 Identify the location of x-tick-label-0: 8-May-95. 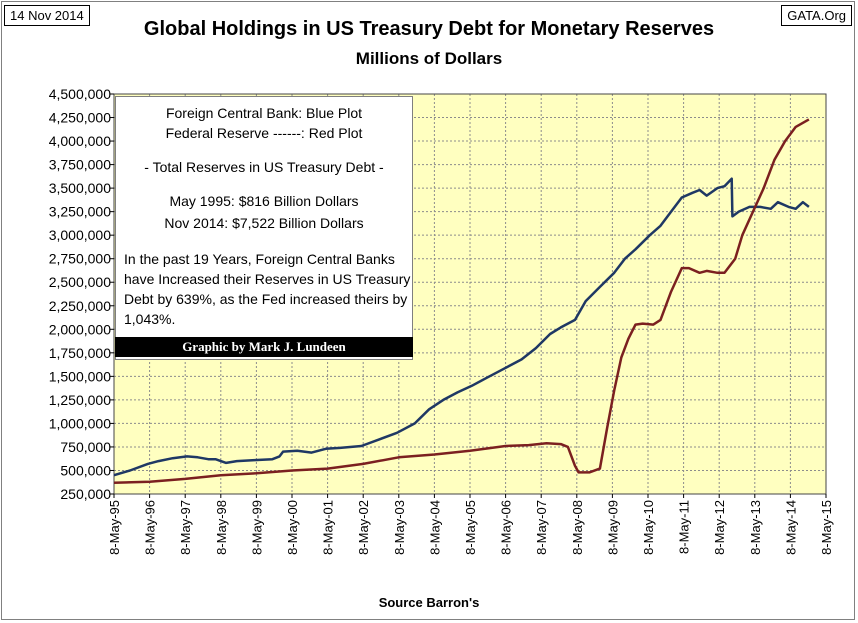
(114, 527).